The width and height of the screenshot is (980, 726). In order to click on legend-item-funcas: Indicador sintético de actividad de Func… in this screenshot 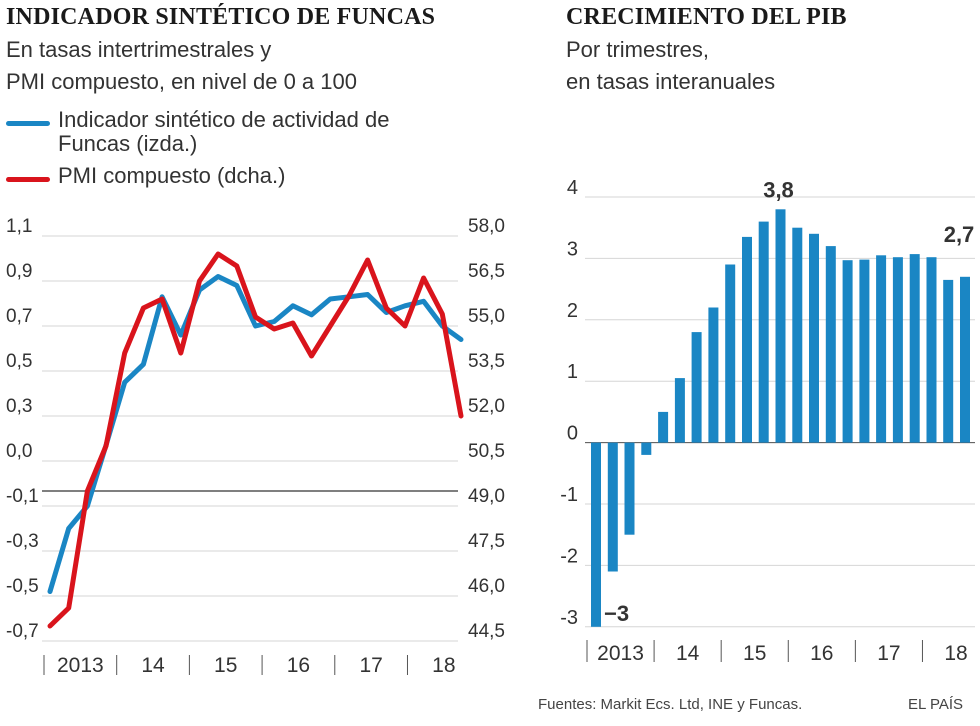, I will do `click(222, 132)`.